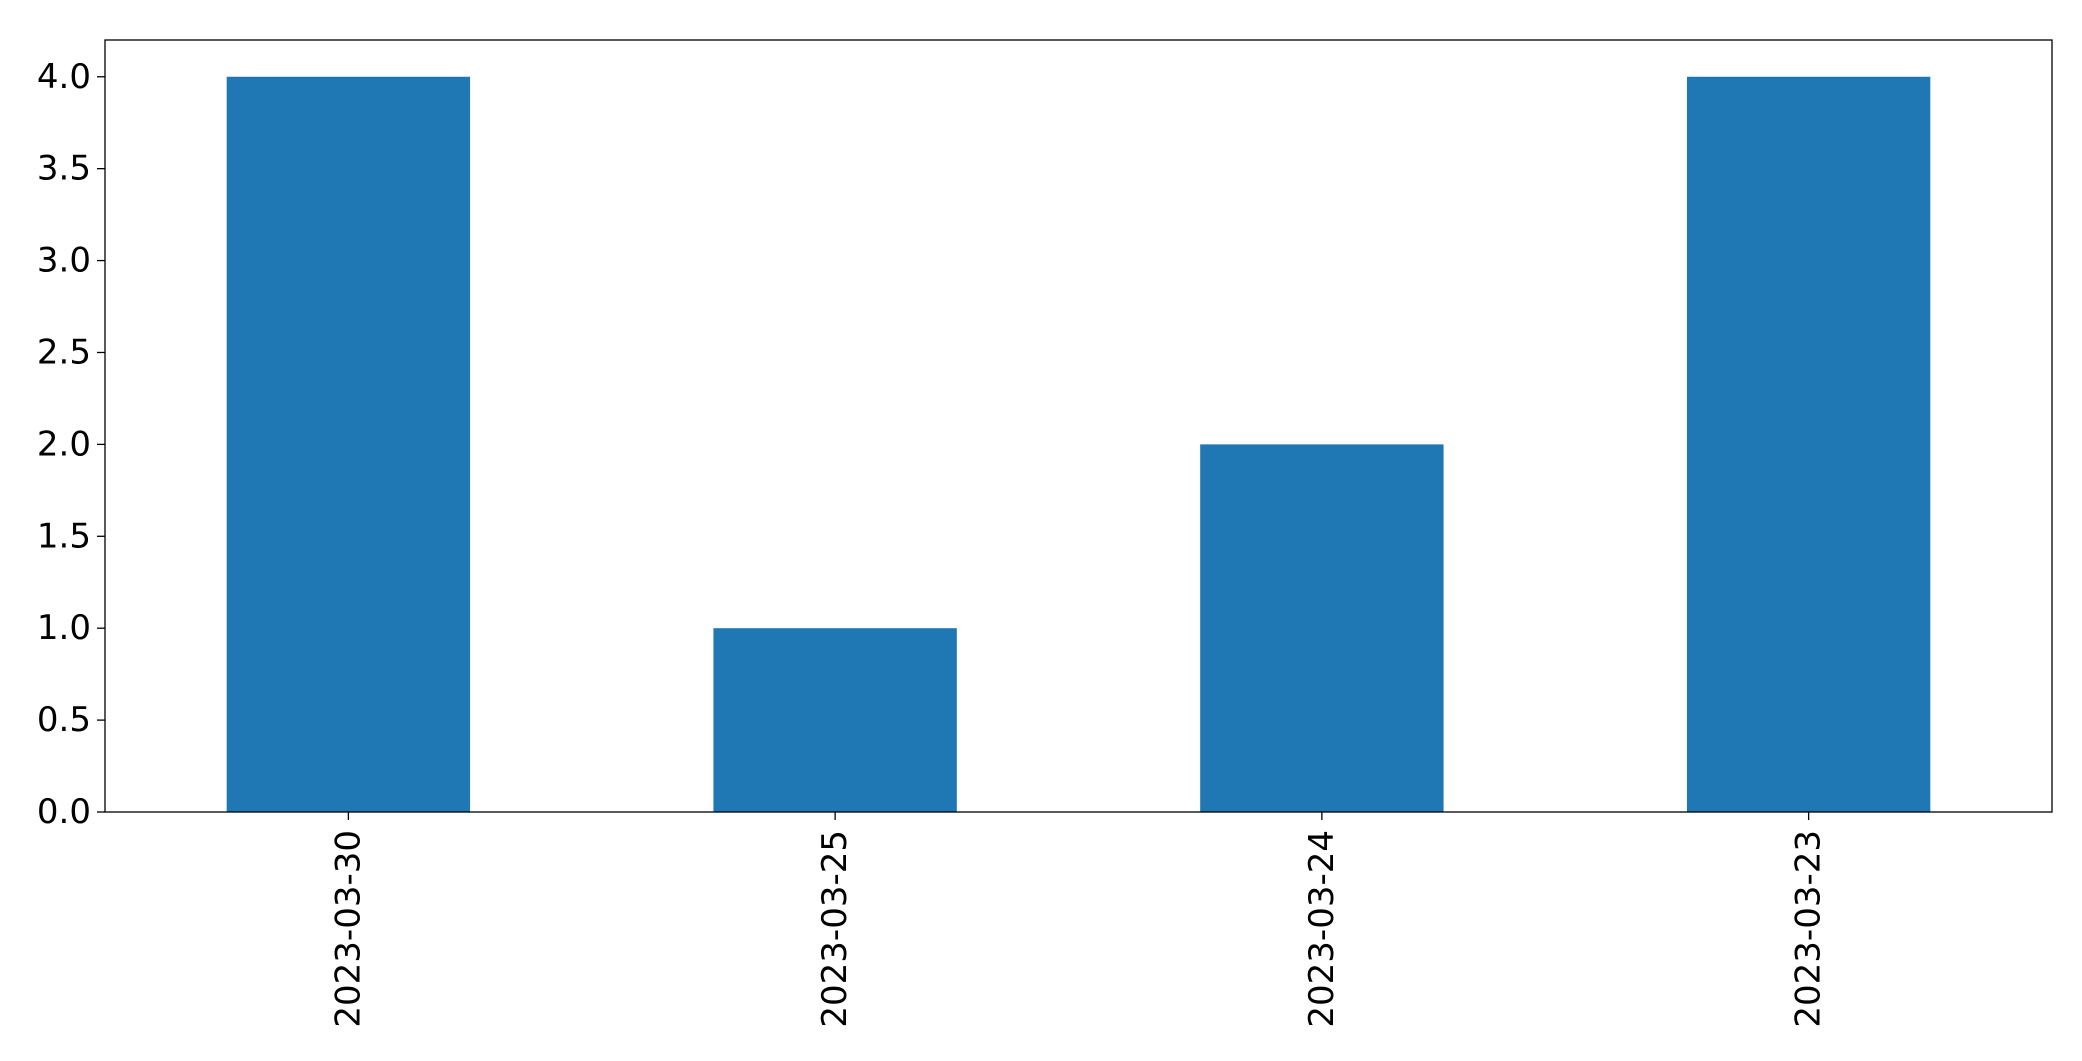  I want to click on x-tick-label: 2023-03-24, so click(1322, 929).